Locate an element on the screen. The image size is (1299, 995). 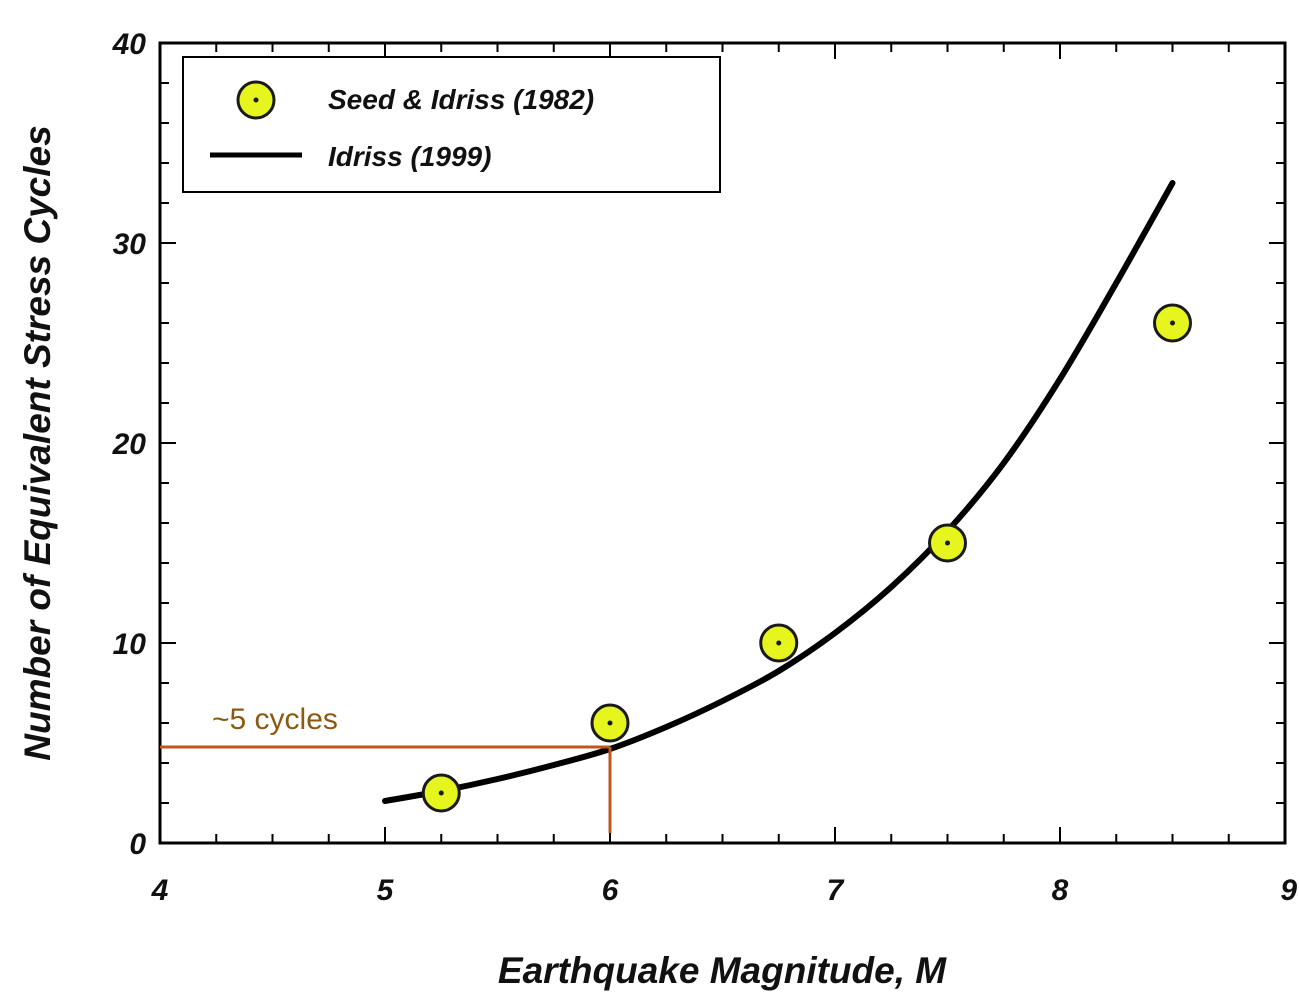
legend: Seed & Idriss (1982) Idriss (1999) is located at coordinates (451, 124).